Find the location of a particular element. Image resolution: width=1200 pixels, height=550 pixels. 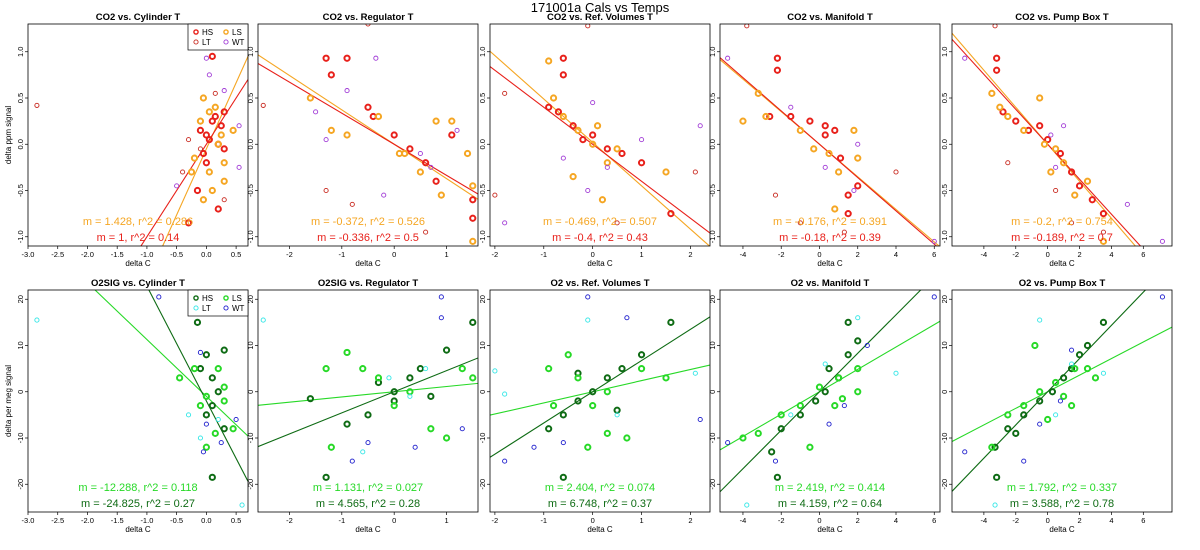

fit-annotation: m = 1.792, r^2 = 0.337 is located at coordinates (1062, 488).